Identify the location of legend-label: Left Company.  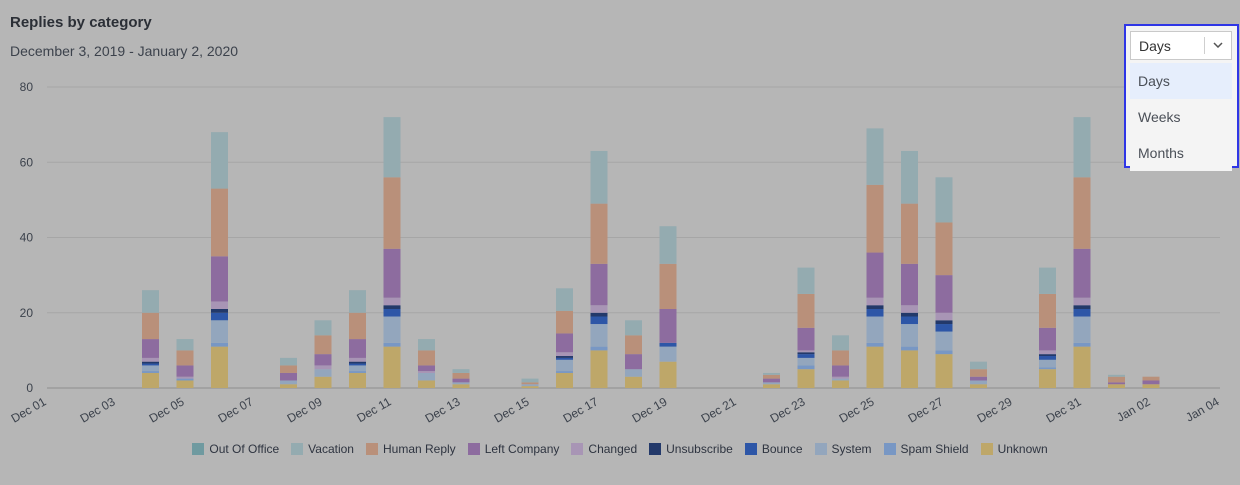
(522, 449).